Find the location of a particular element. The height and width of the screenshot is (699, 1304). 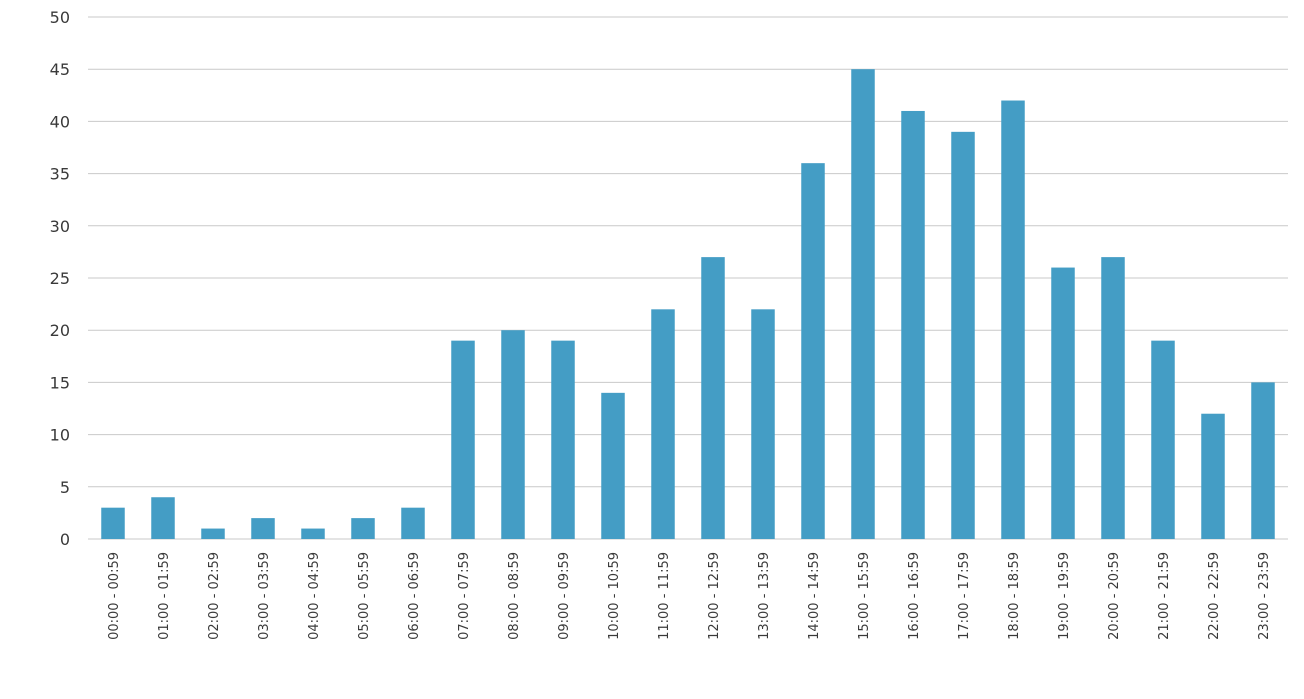

x-category-label: 14:00 - 14:59 is located at coordinates (814, 596).